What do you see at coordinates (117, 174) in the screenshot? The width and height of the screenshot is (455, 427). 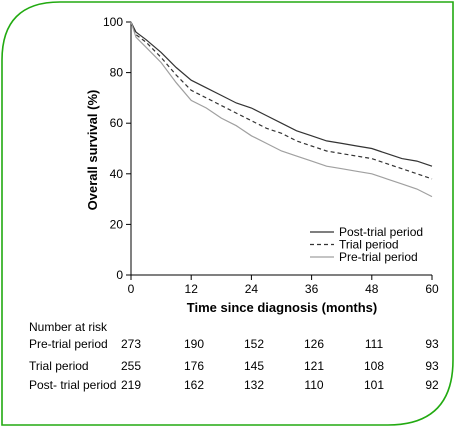 I see `y-tick-label: 40` at bounding box center [117, 174].